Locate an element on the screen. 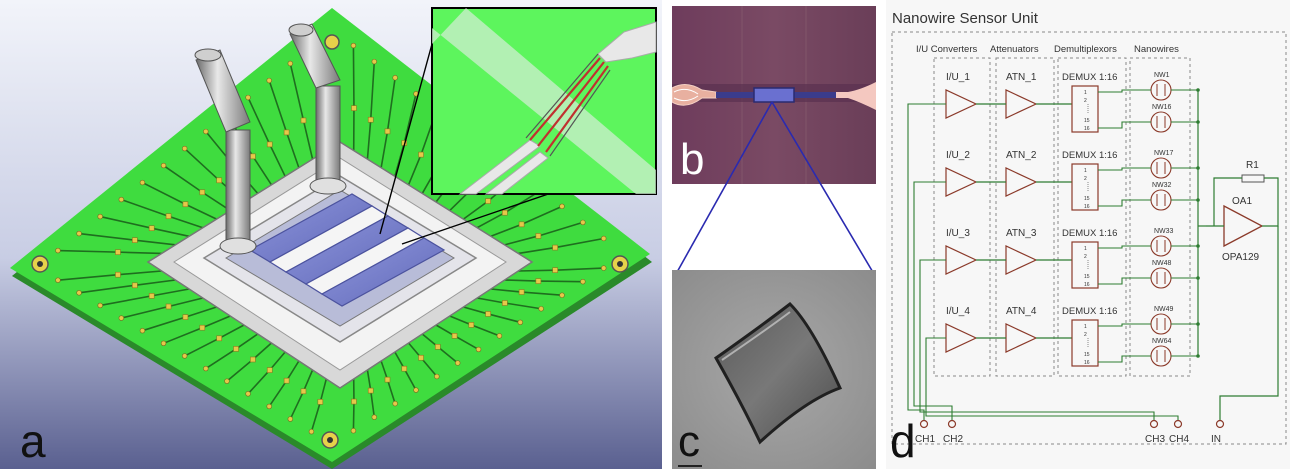 This screenshot has height=469, width=1290. iu-label: I/U_3 is located at coordinates (958, 233).